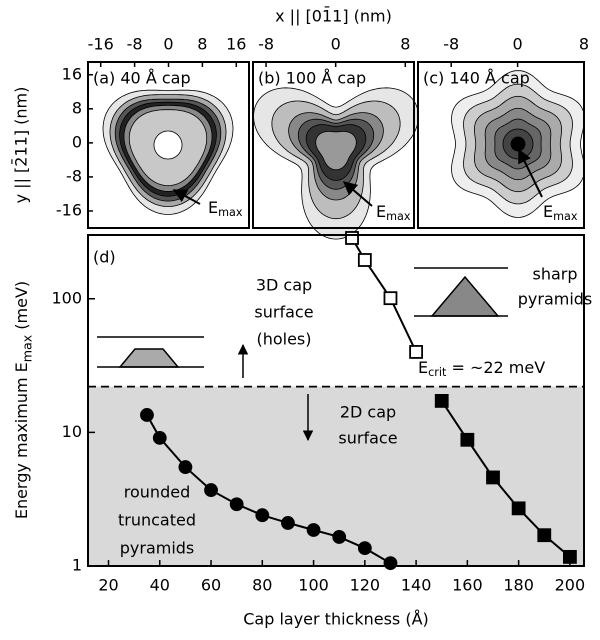  Describe the element at coordinates (157, 520) in the screenshot. I see `annotation: truncated` at that location.